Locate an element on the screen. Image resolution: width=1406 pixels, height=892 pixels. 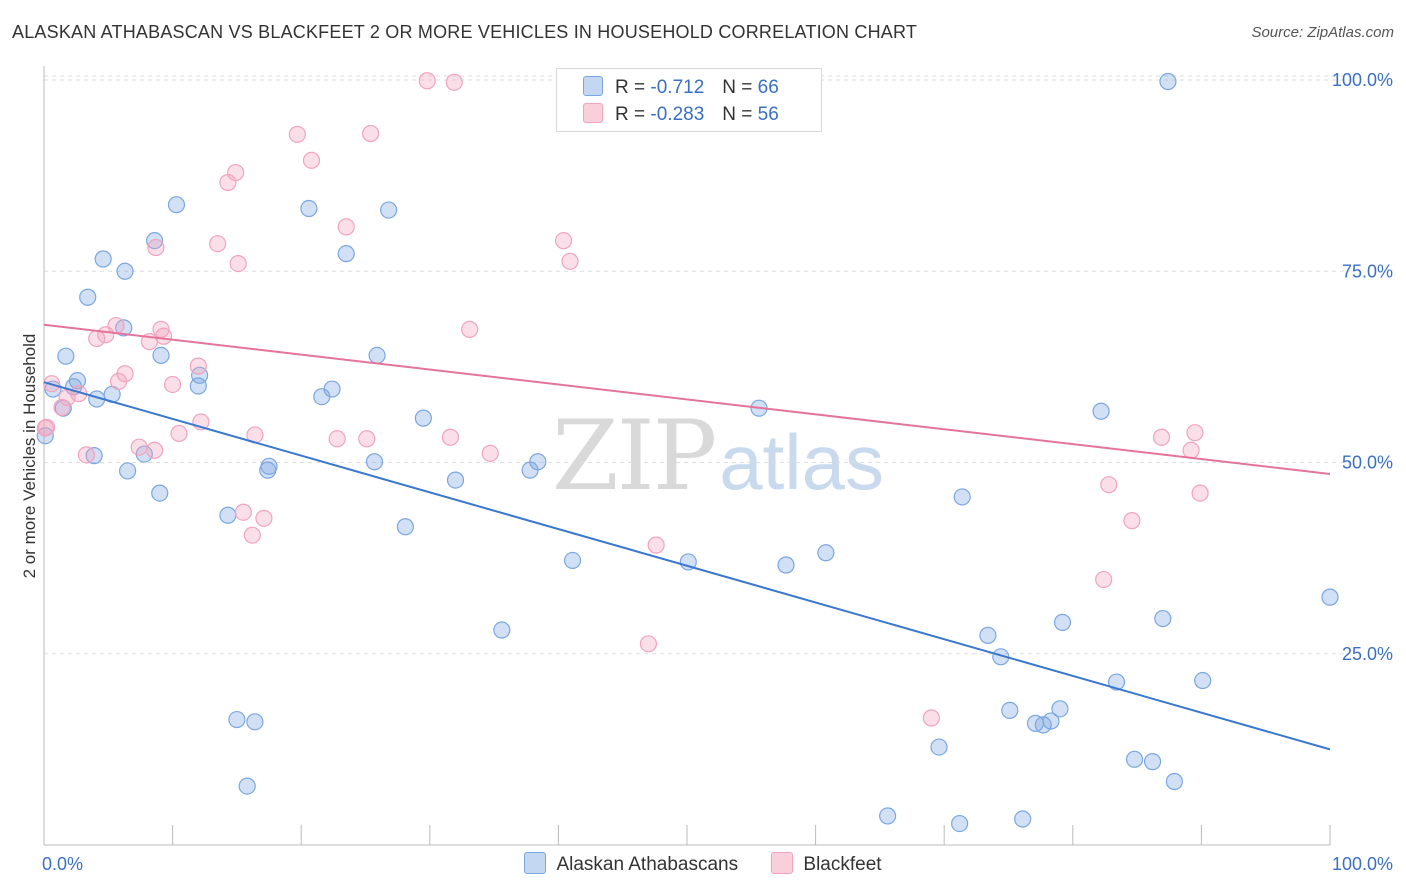
legend-n-label: N = is located at coordinates (737, 87).